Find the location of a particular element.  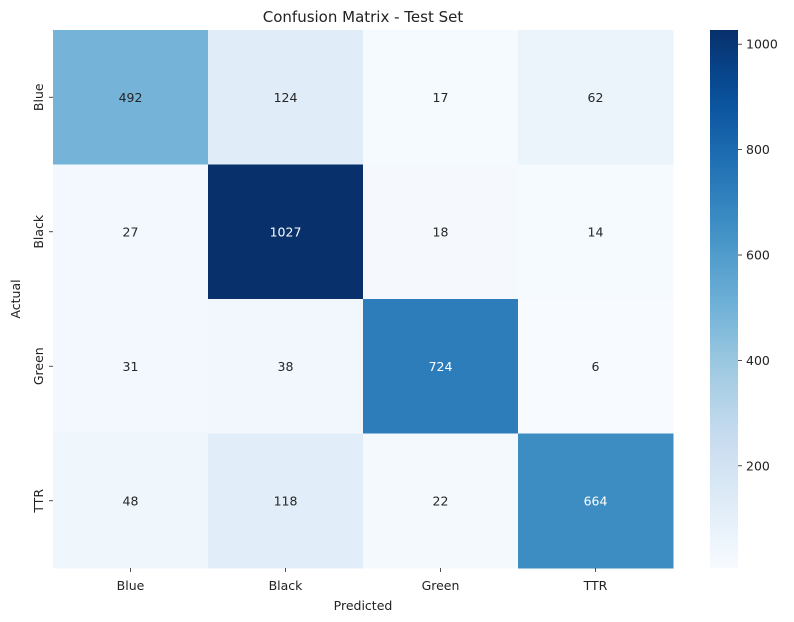

colorbar-tick-label: 800 is located at coordinates (758, 149).